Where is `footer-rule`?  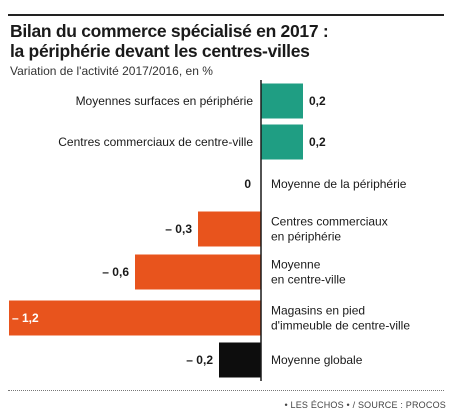
footer-rule is located at coordinates (226, 390).